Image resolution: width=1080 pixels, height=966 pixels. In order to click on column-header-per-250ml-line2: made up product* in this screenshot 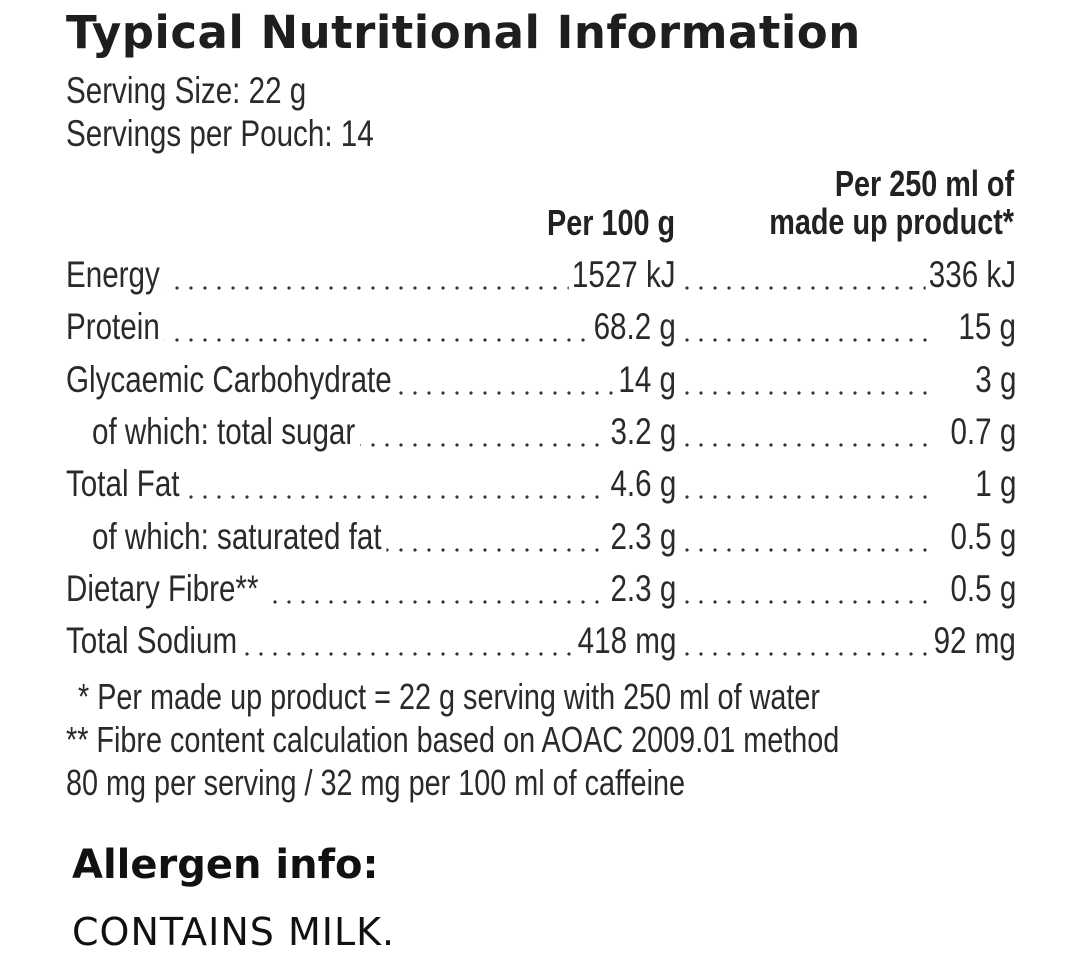, I will do `click(891, 221)`.